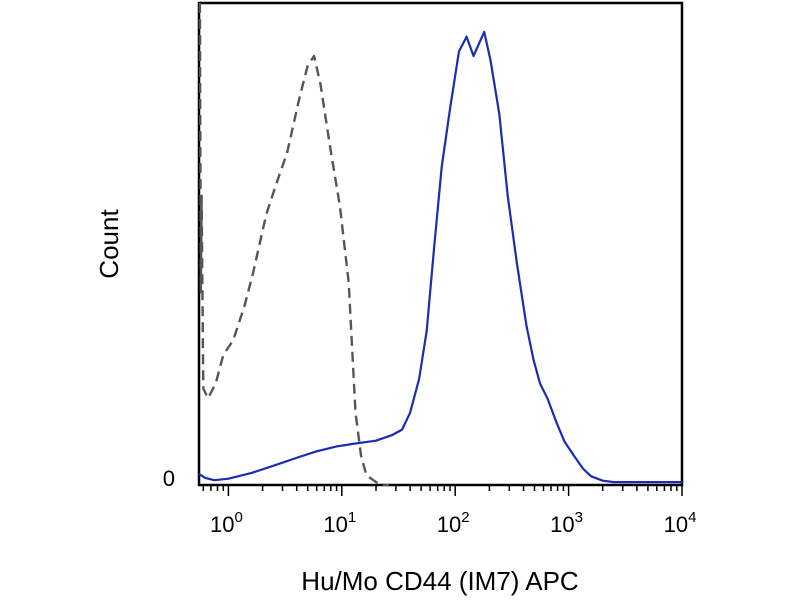 The image size is (800, 600). I want to click on x-tick-label: 10³, so click(566, 523).